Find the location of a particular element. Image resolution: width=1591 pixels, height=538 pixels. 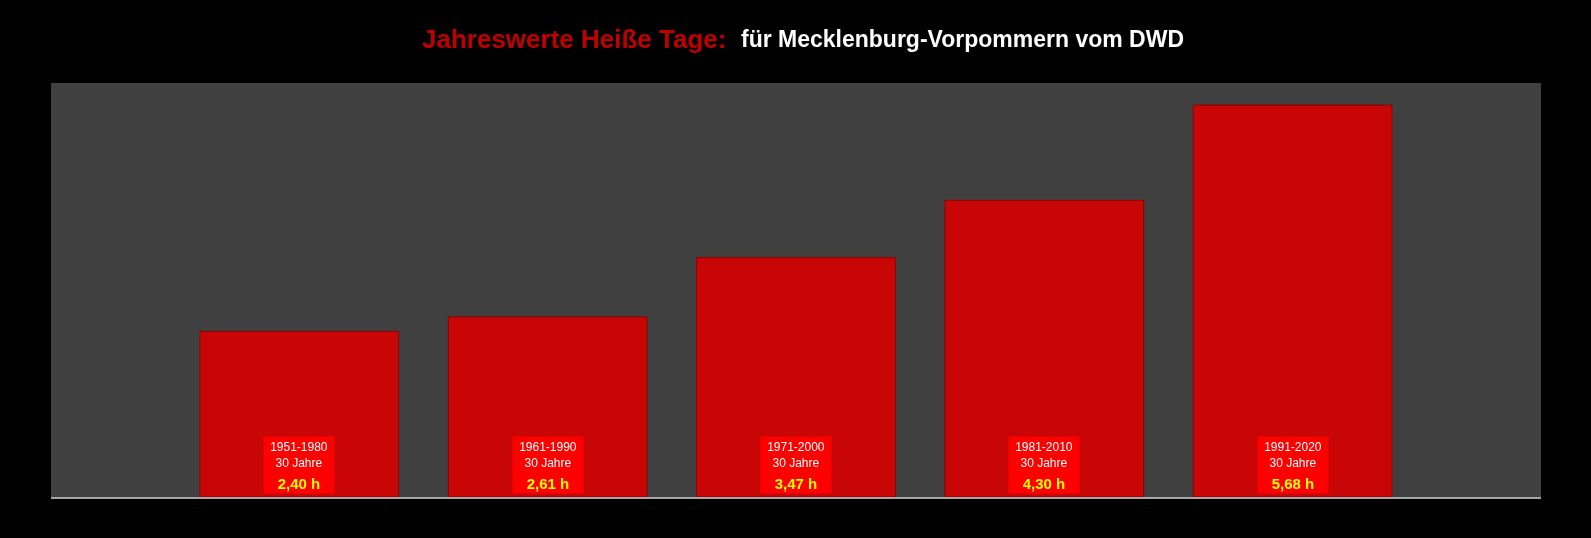

x-tick-label: 1961-1990 30 Jahre is located at coordinates (548, 455).